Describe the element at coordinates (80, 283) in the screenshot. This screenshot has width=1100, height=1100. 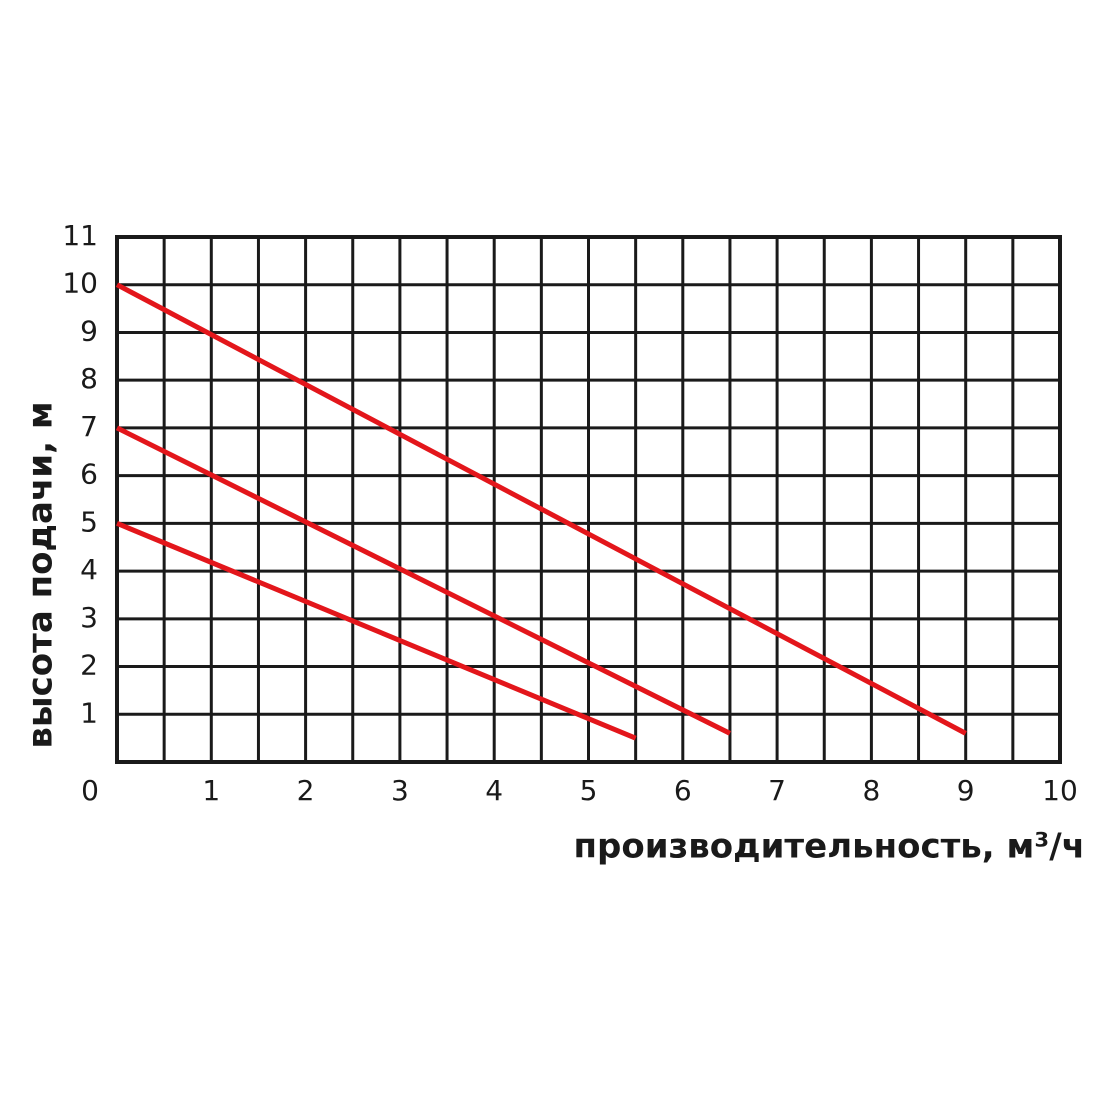
I see `y-tick-label: 10` at that location.